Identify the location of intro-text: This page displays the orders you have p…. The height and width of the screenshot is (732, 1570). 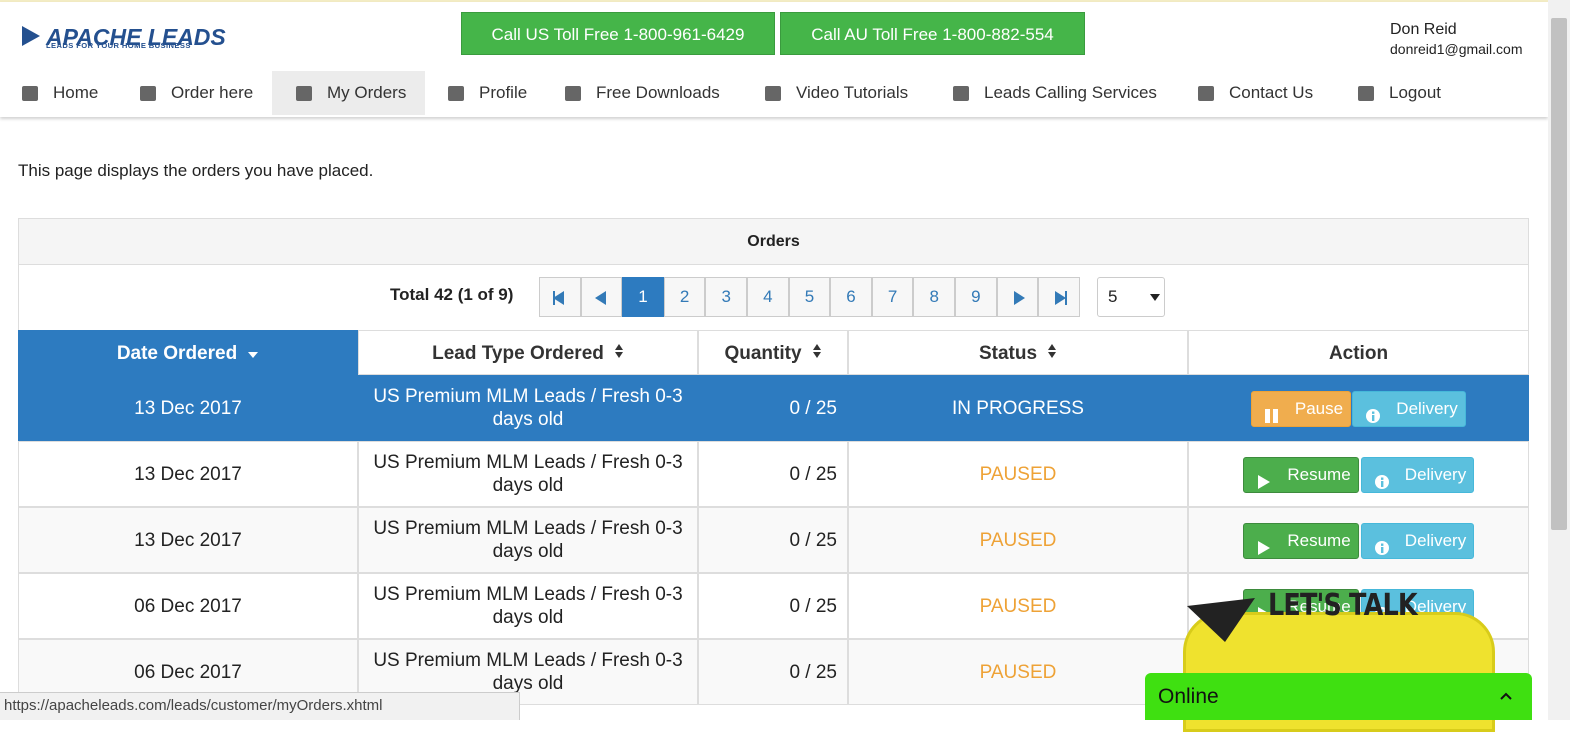
(196, 170).